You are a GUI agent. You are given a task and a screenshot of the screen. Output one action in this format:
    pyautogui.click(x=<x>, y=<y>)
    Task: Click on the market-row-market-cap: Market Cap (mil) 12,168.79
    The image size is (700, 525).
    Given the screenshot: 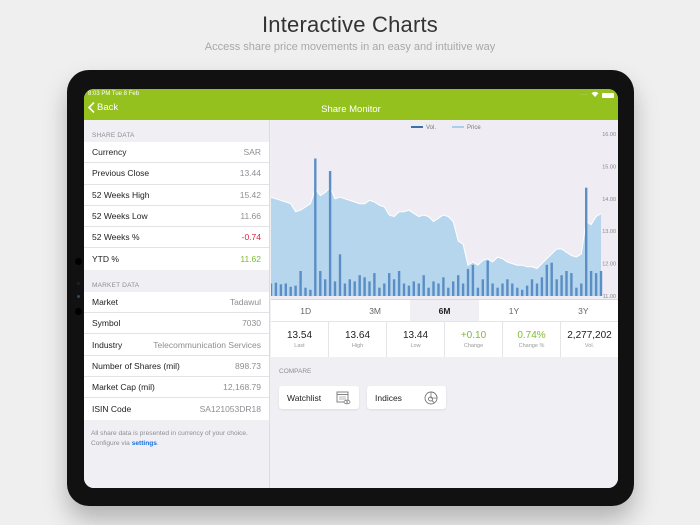 What is the action you would take?
    pyautogui.click(x=176, y=388)
    